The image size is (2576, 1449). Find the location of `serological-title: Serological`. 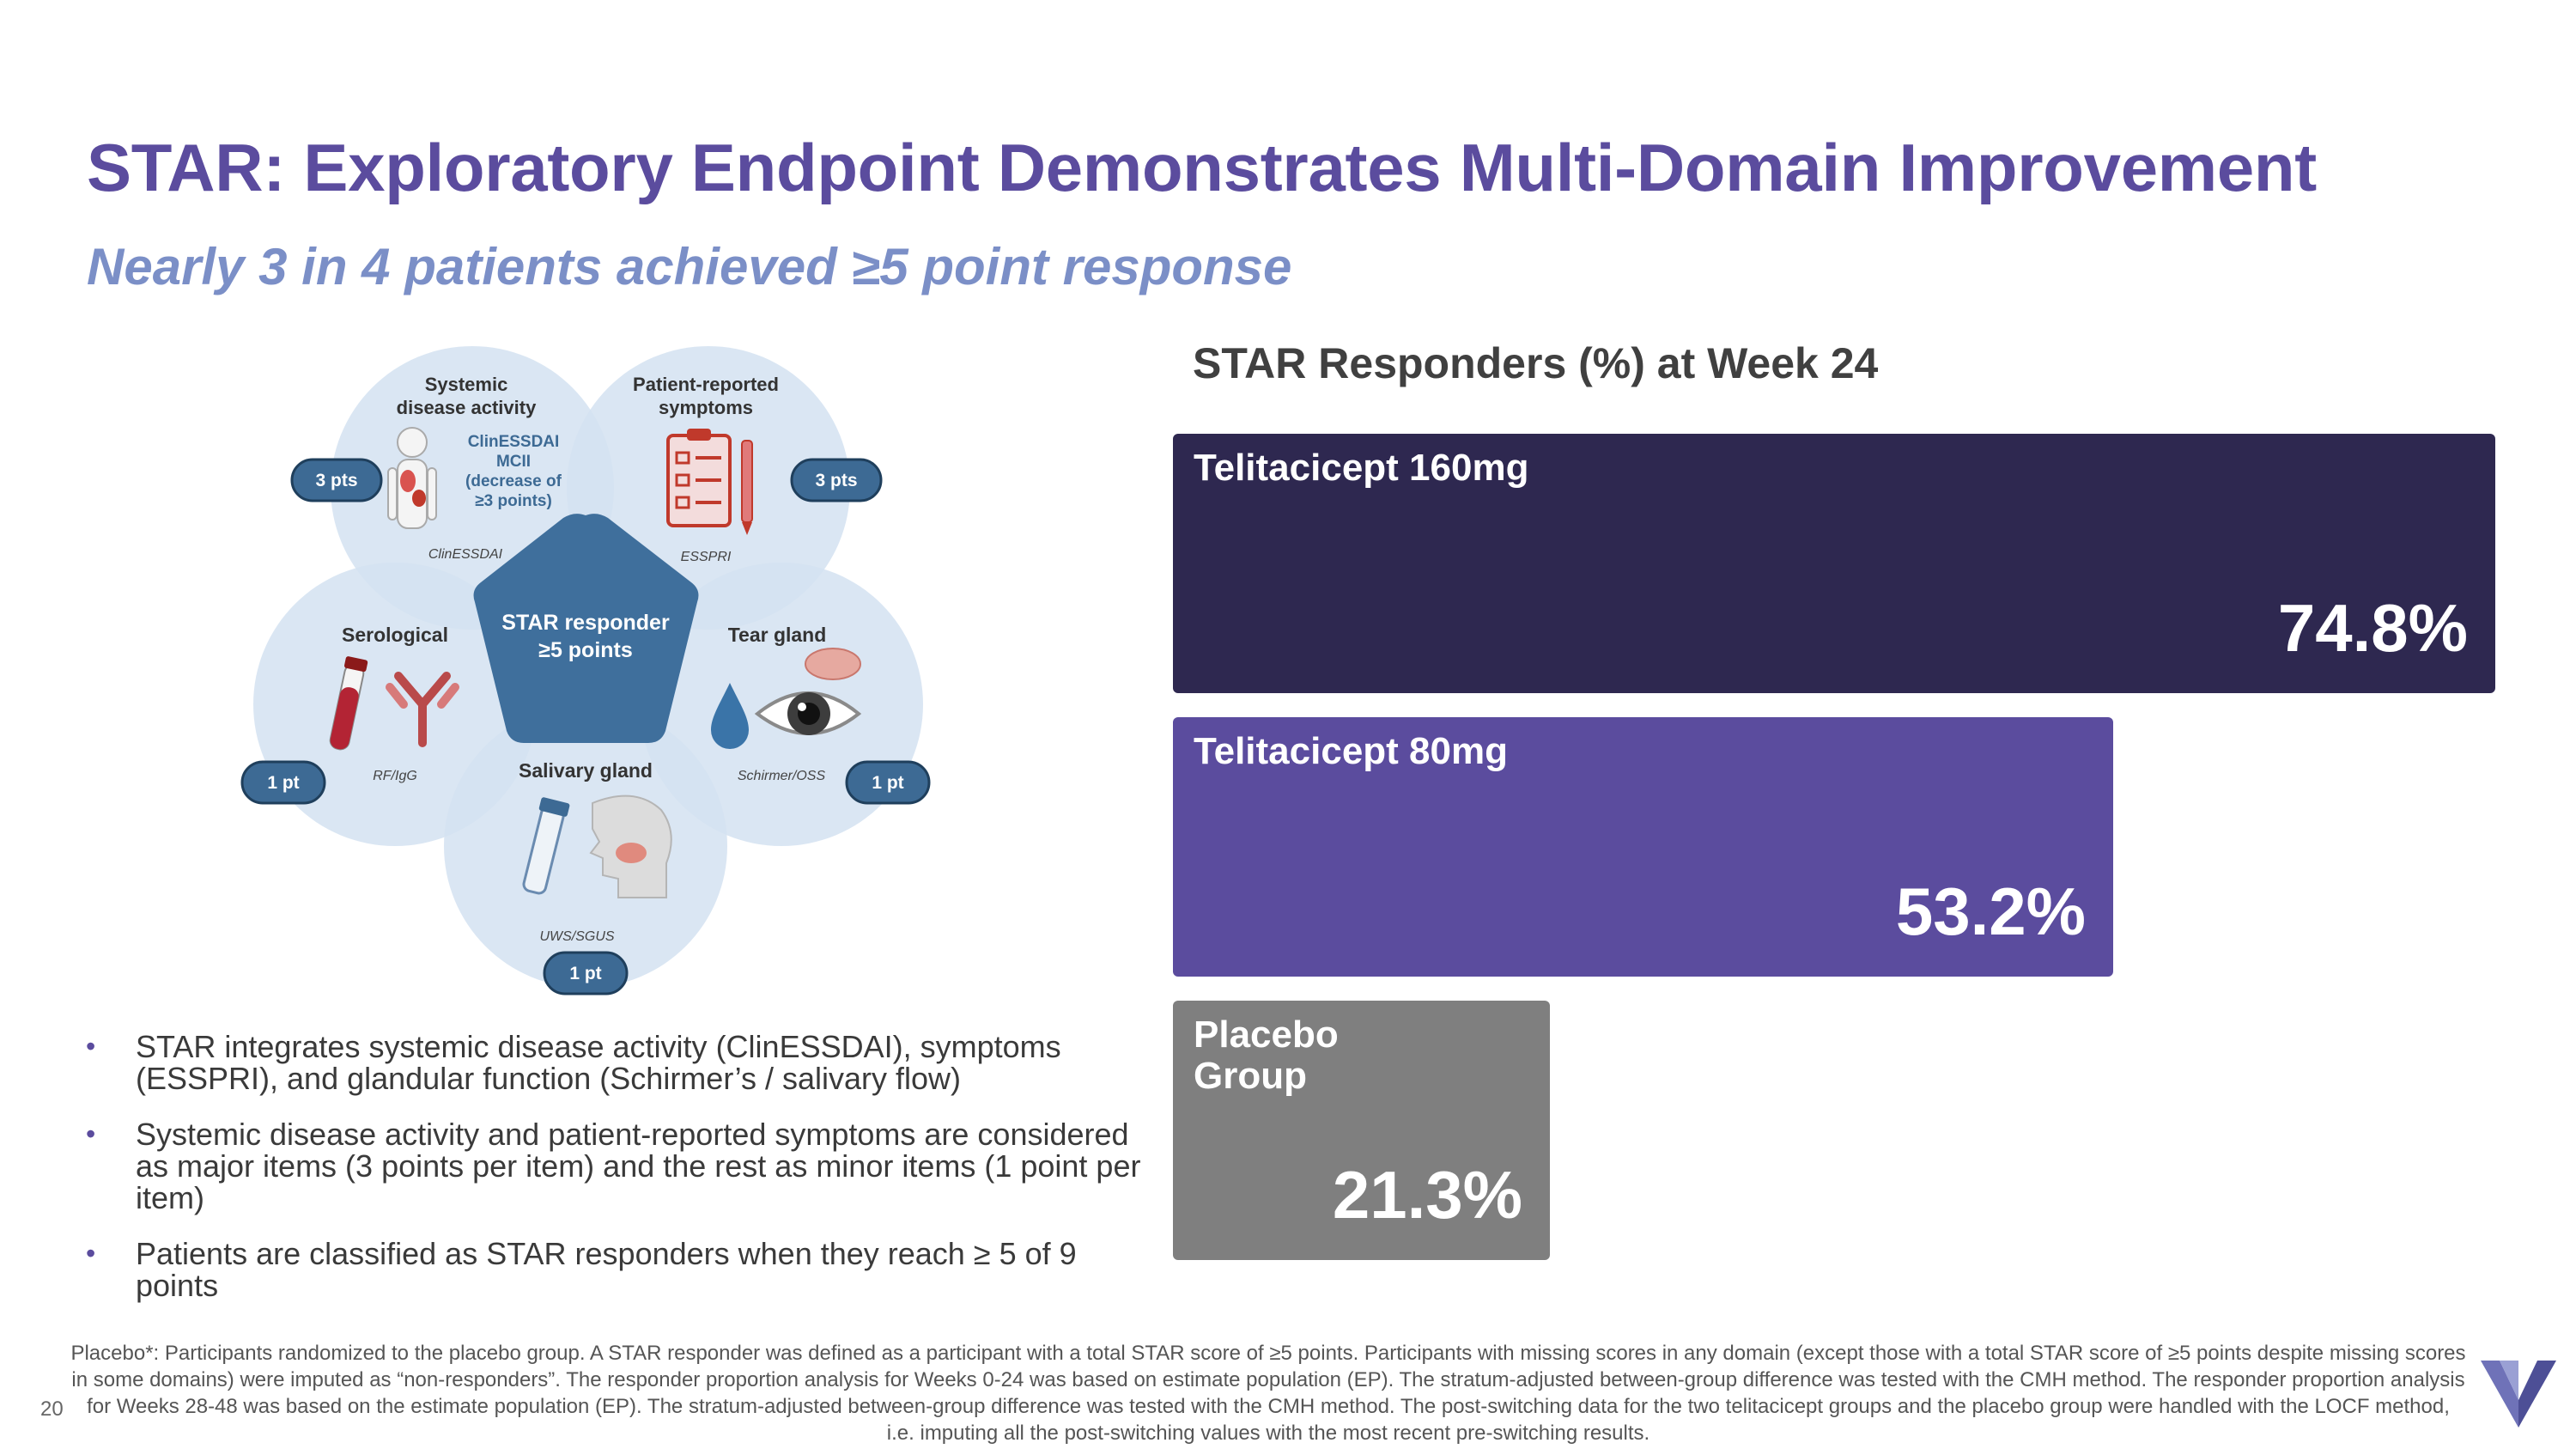

serological-title: Serological is located at coordinates (395, 635).